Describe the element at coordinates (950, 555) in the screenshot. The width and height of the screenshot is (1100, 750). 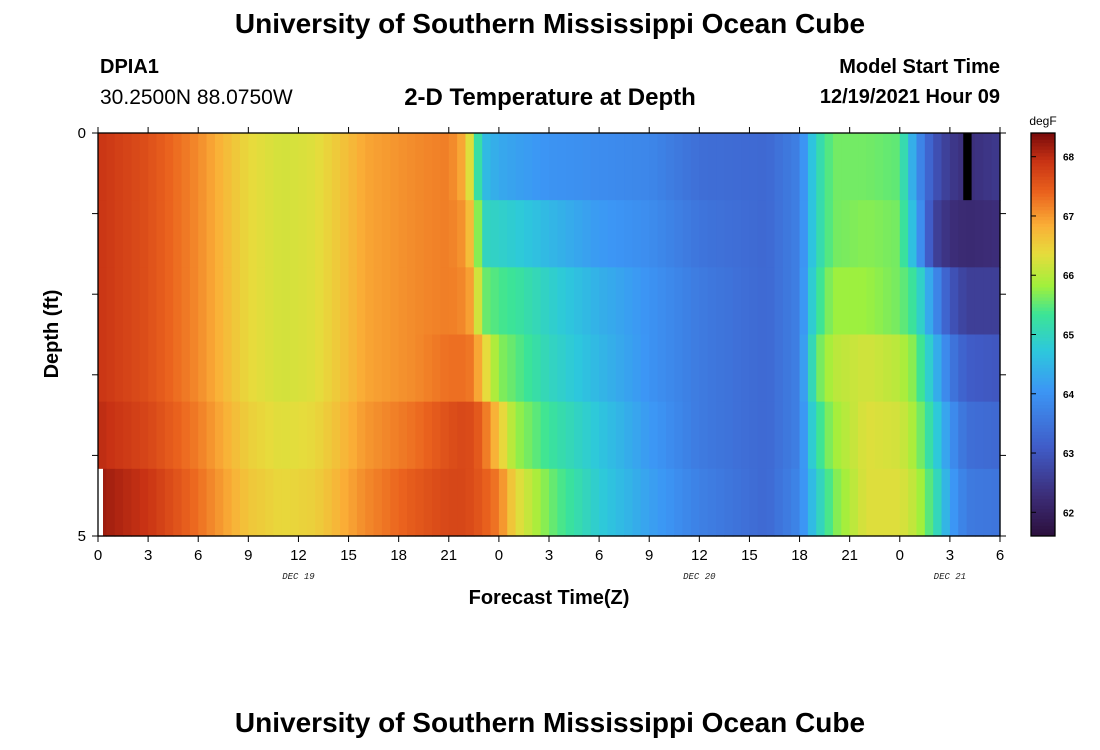
I see `x-tick-label: 3` at that location.